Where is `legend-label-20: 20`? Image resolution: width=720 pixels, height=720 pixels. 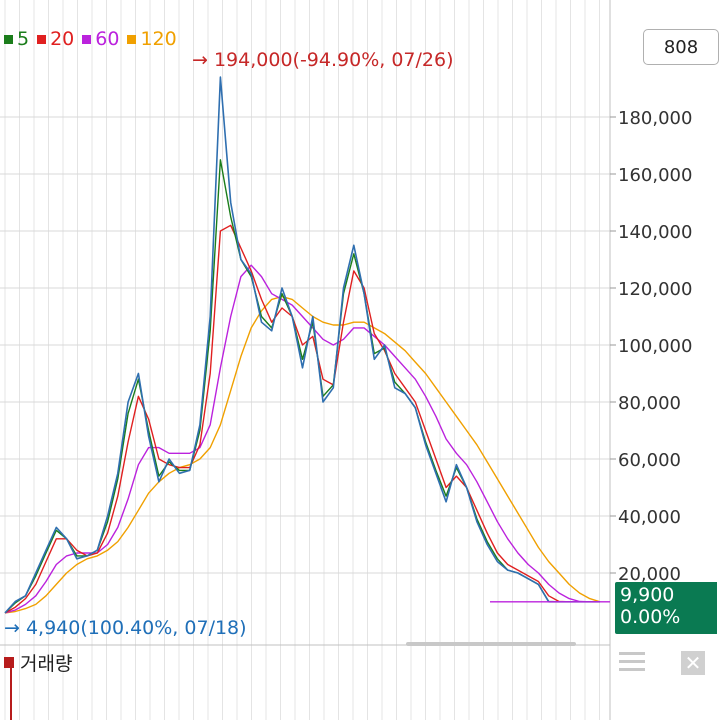 legend-label-20: 20 is located at coordinates (62, 39).